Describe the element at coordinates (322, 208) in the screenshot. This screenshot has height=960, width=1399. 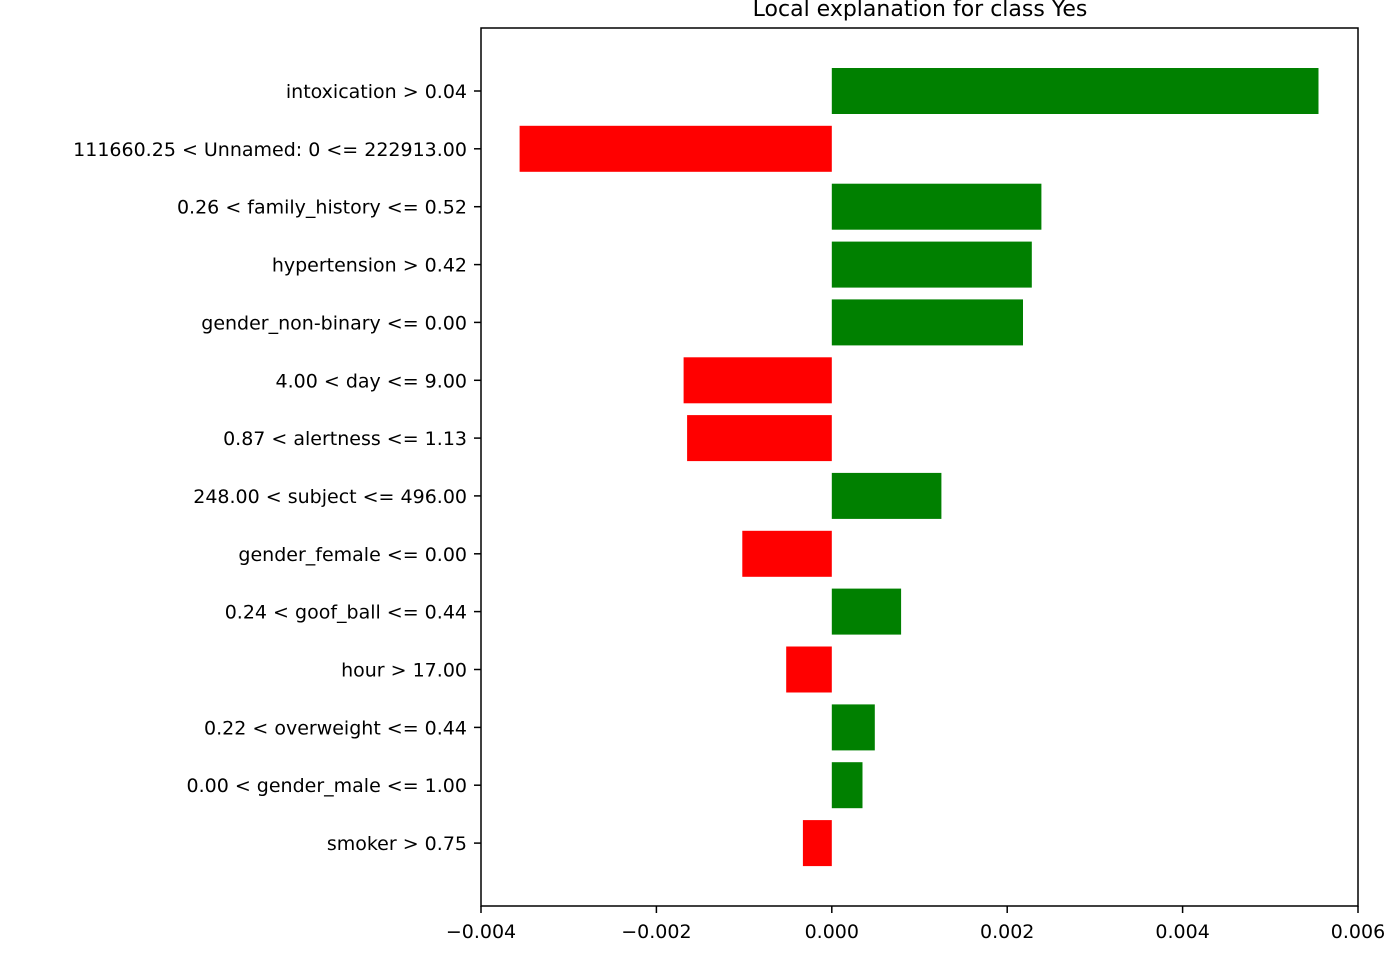
I see `y-tick-label: 0.26 < family_history <= 0.52` at that location.